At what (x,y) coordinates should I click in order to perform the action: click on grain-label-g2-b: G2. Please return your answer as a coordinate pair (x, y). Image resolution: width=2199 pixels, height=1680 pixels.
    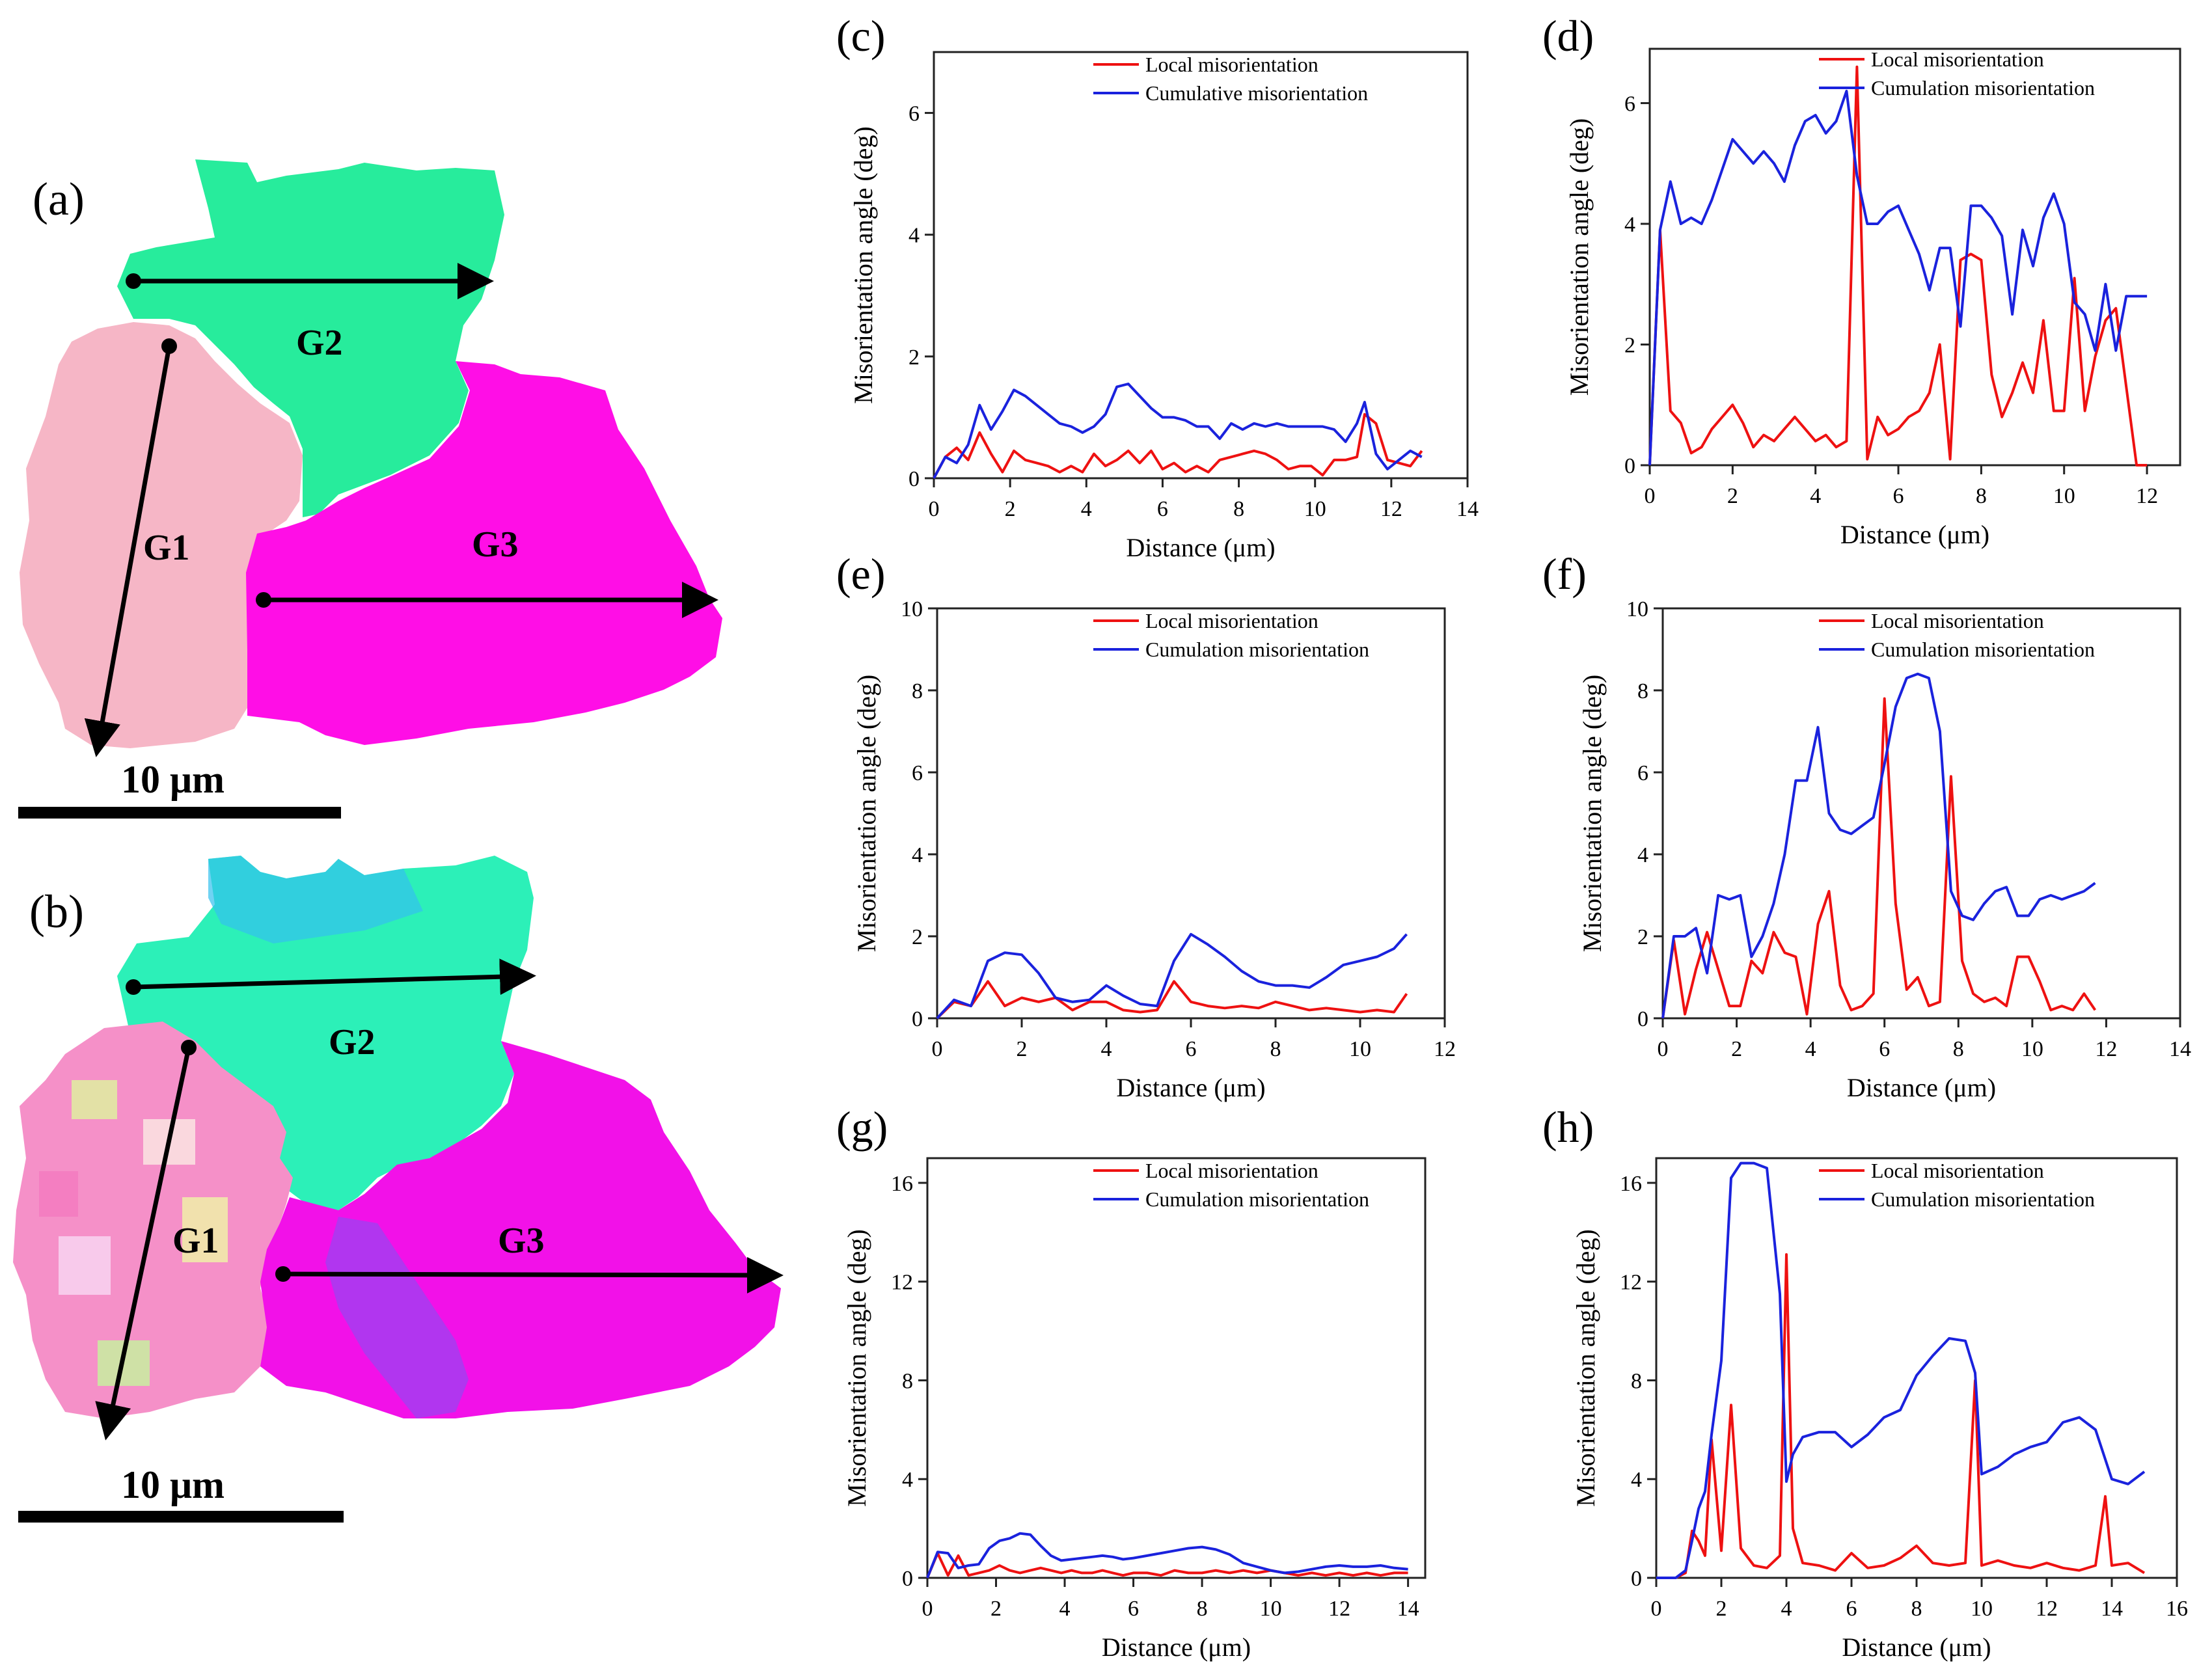
    Looking at the image, I should click on (352, 1043).